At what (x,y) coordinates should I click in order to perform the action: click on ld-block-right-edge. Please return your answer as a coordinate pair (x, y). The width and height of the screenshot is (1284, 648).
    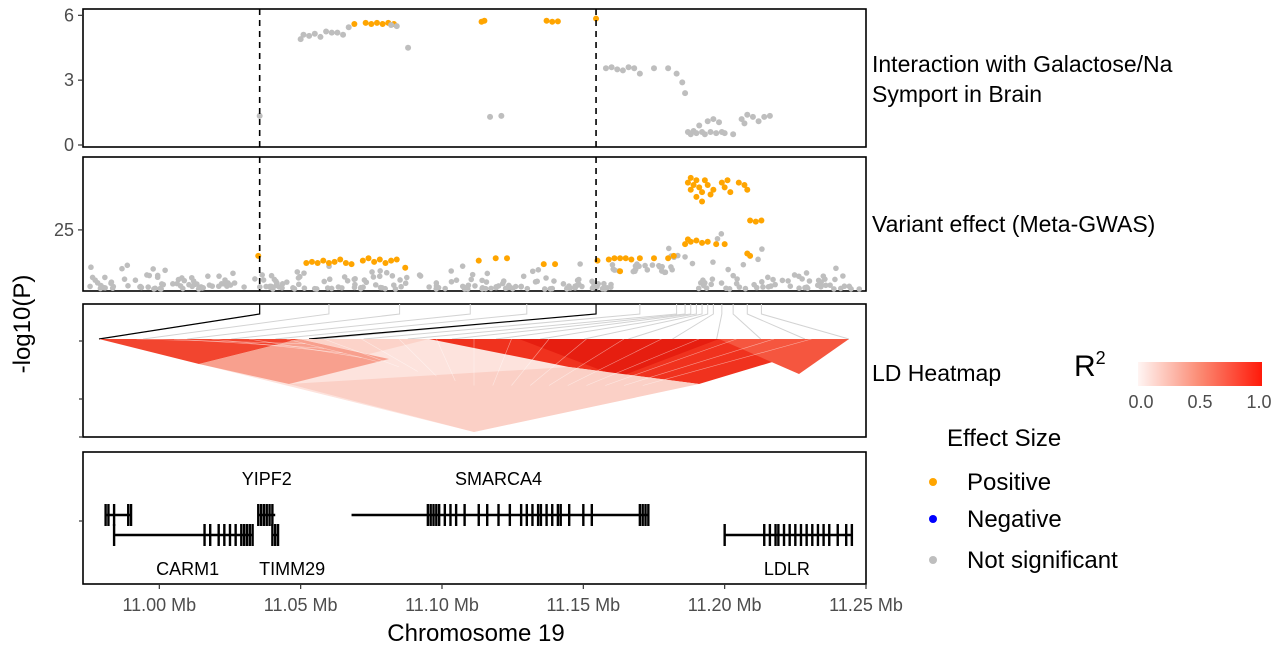
    Looking at the image, I should click on (784, 356).